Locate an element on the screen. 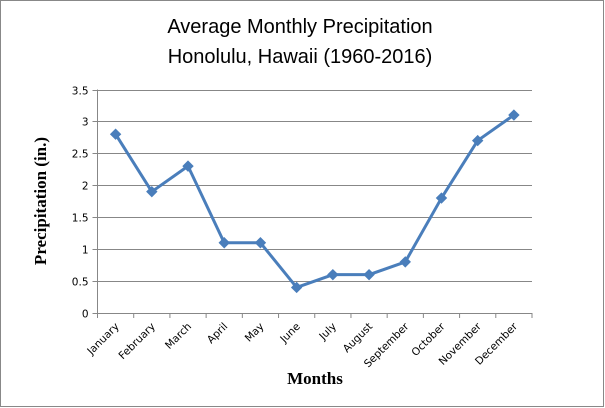 This screenshot has width=605, height=408. y-tick-label: 1 is located at coordinates (85, 251).